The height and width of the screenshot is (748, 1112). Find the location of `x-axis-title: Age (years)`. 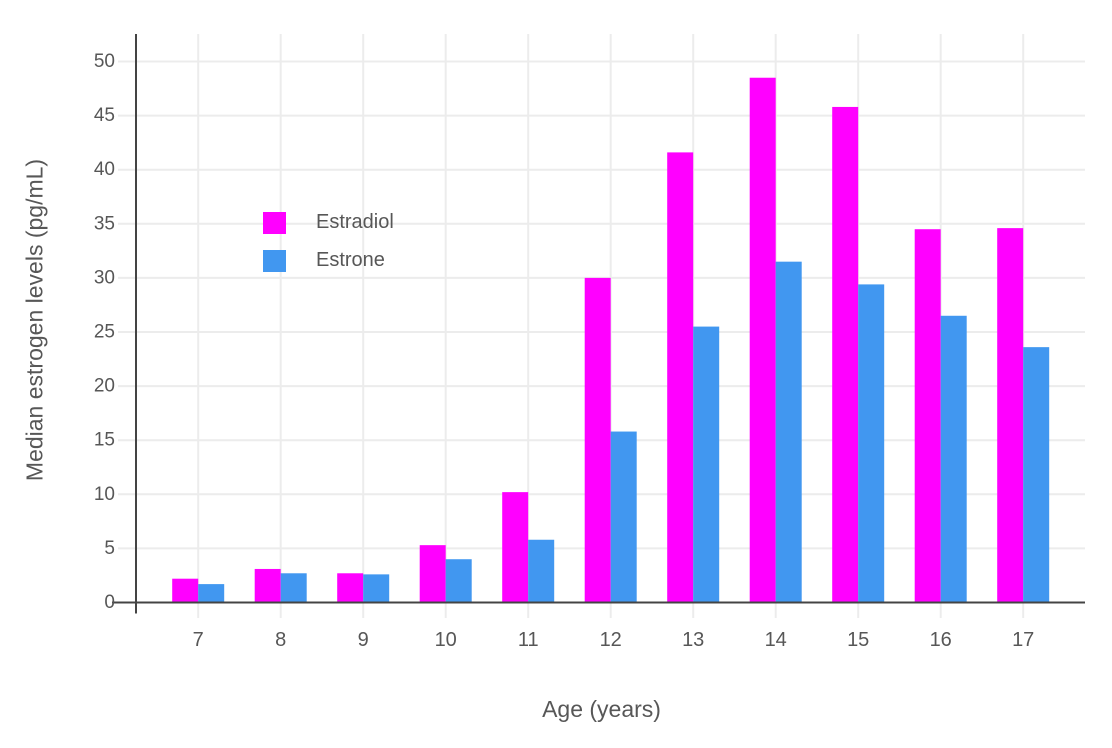

x-axis-title: Age (years) is located at coordinates (601, 709).